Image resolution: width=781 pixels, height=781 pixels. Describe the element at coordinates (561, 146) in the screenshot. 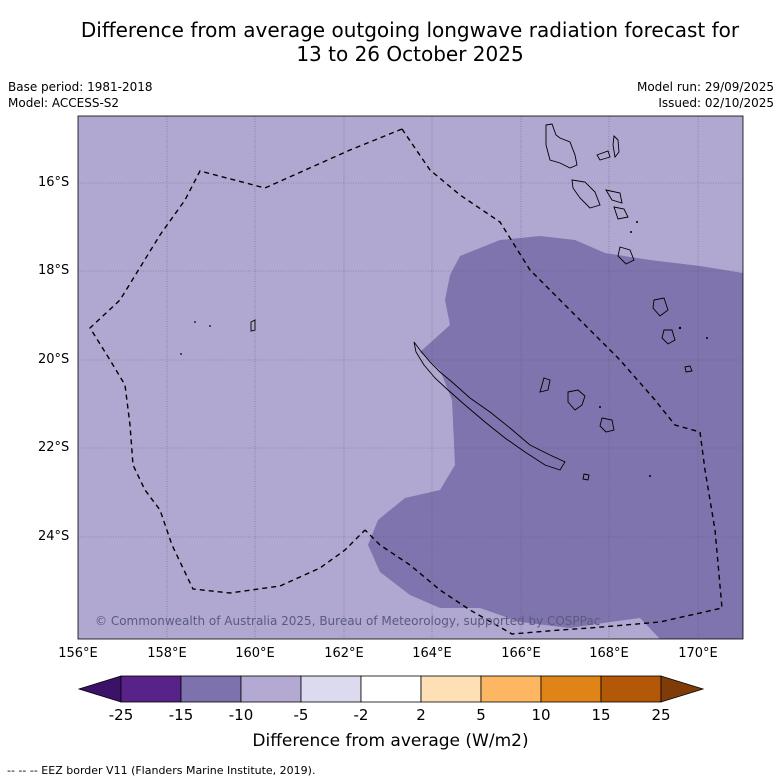

I see `coast-espiritu-santo` at that location.